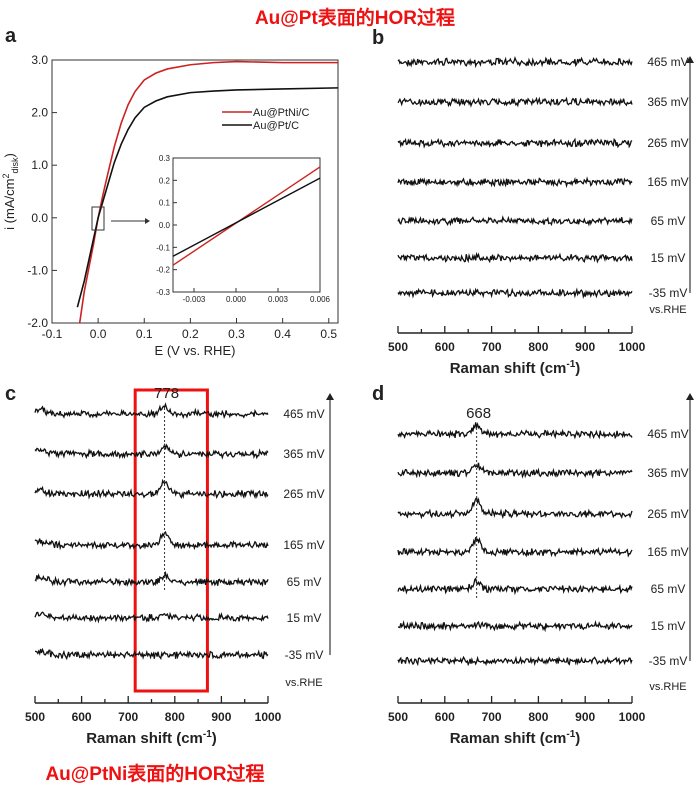 This screenshot has width=700, height=792. Describe the element at coordinates (39, 218) in the screenshot. I see `y-tick-label: 0.0` at that location.